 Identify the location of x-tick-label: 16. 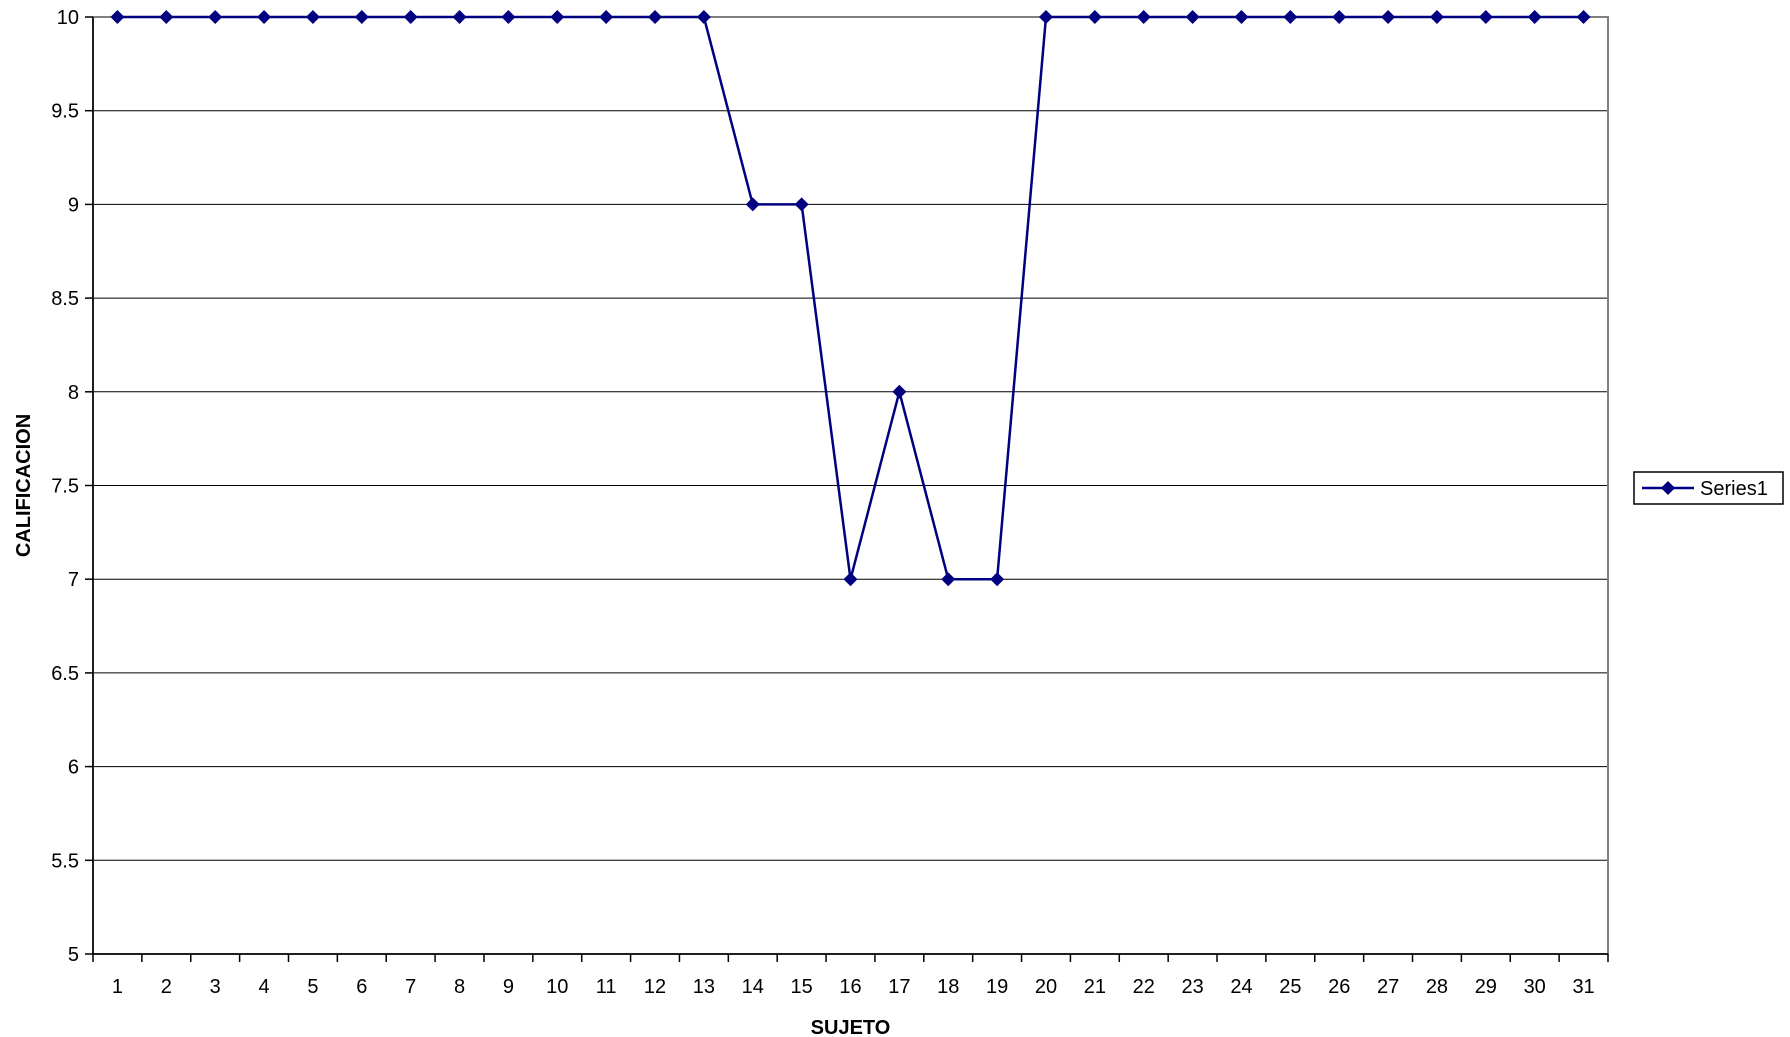
(850, 987).